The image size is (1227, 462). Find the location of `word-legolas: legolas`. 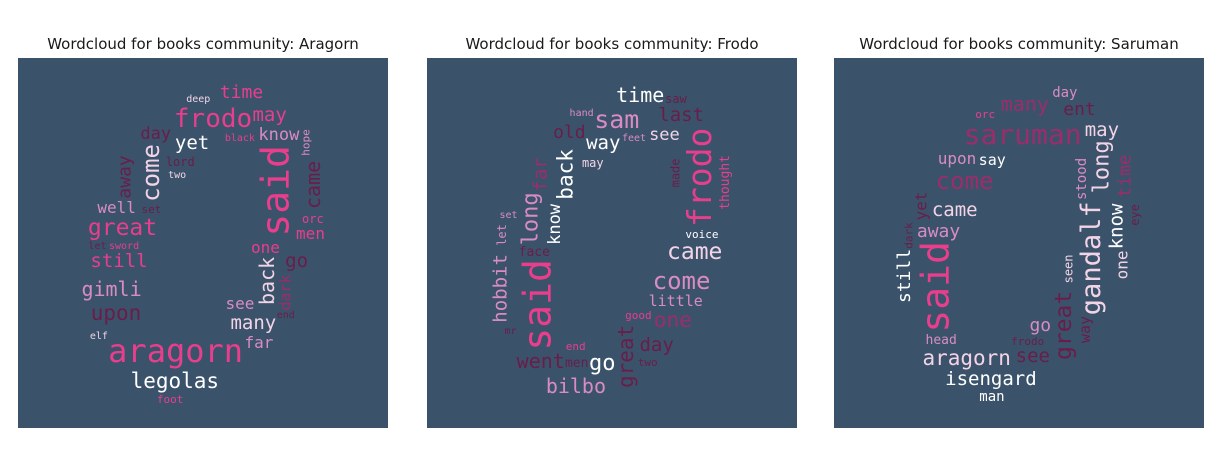

word-legolas: legolas is located at coordinates (175, 380).